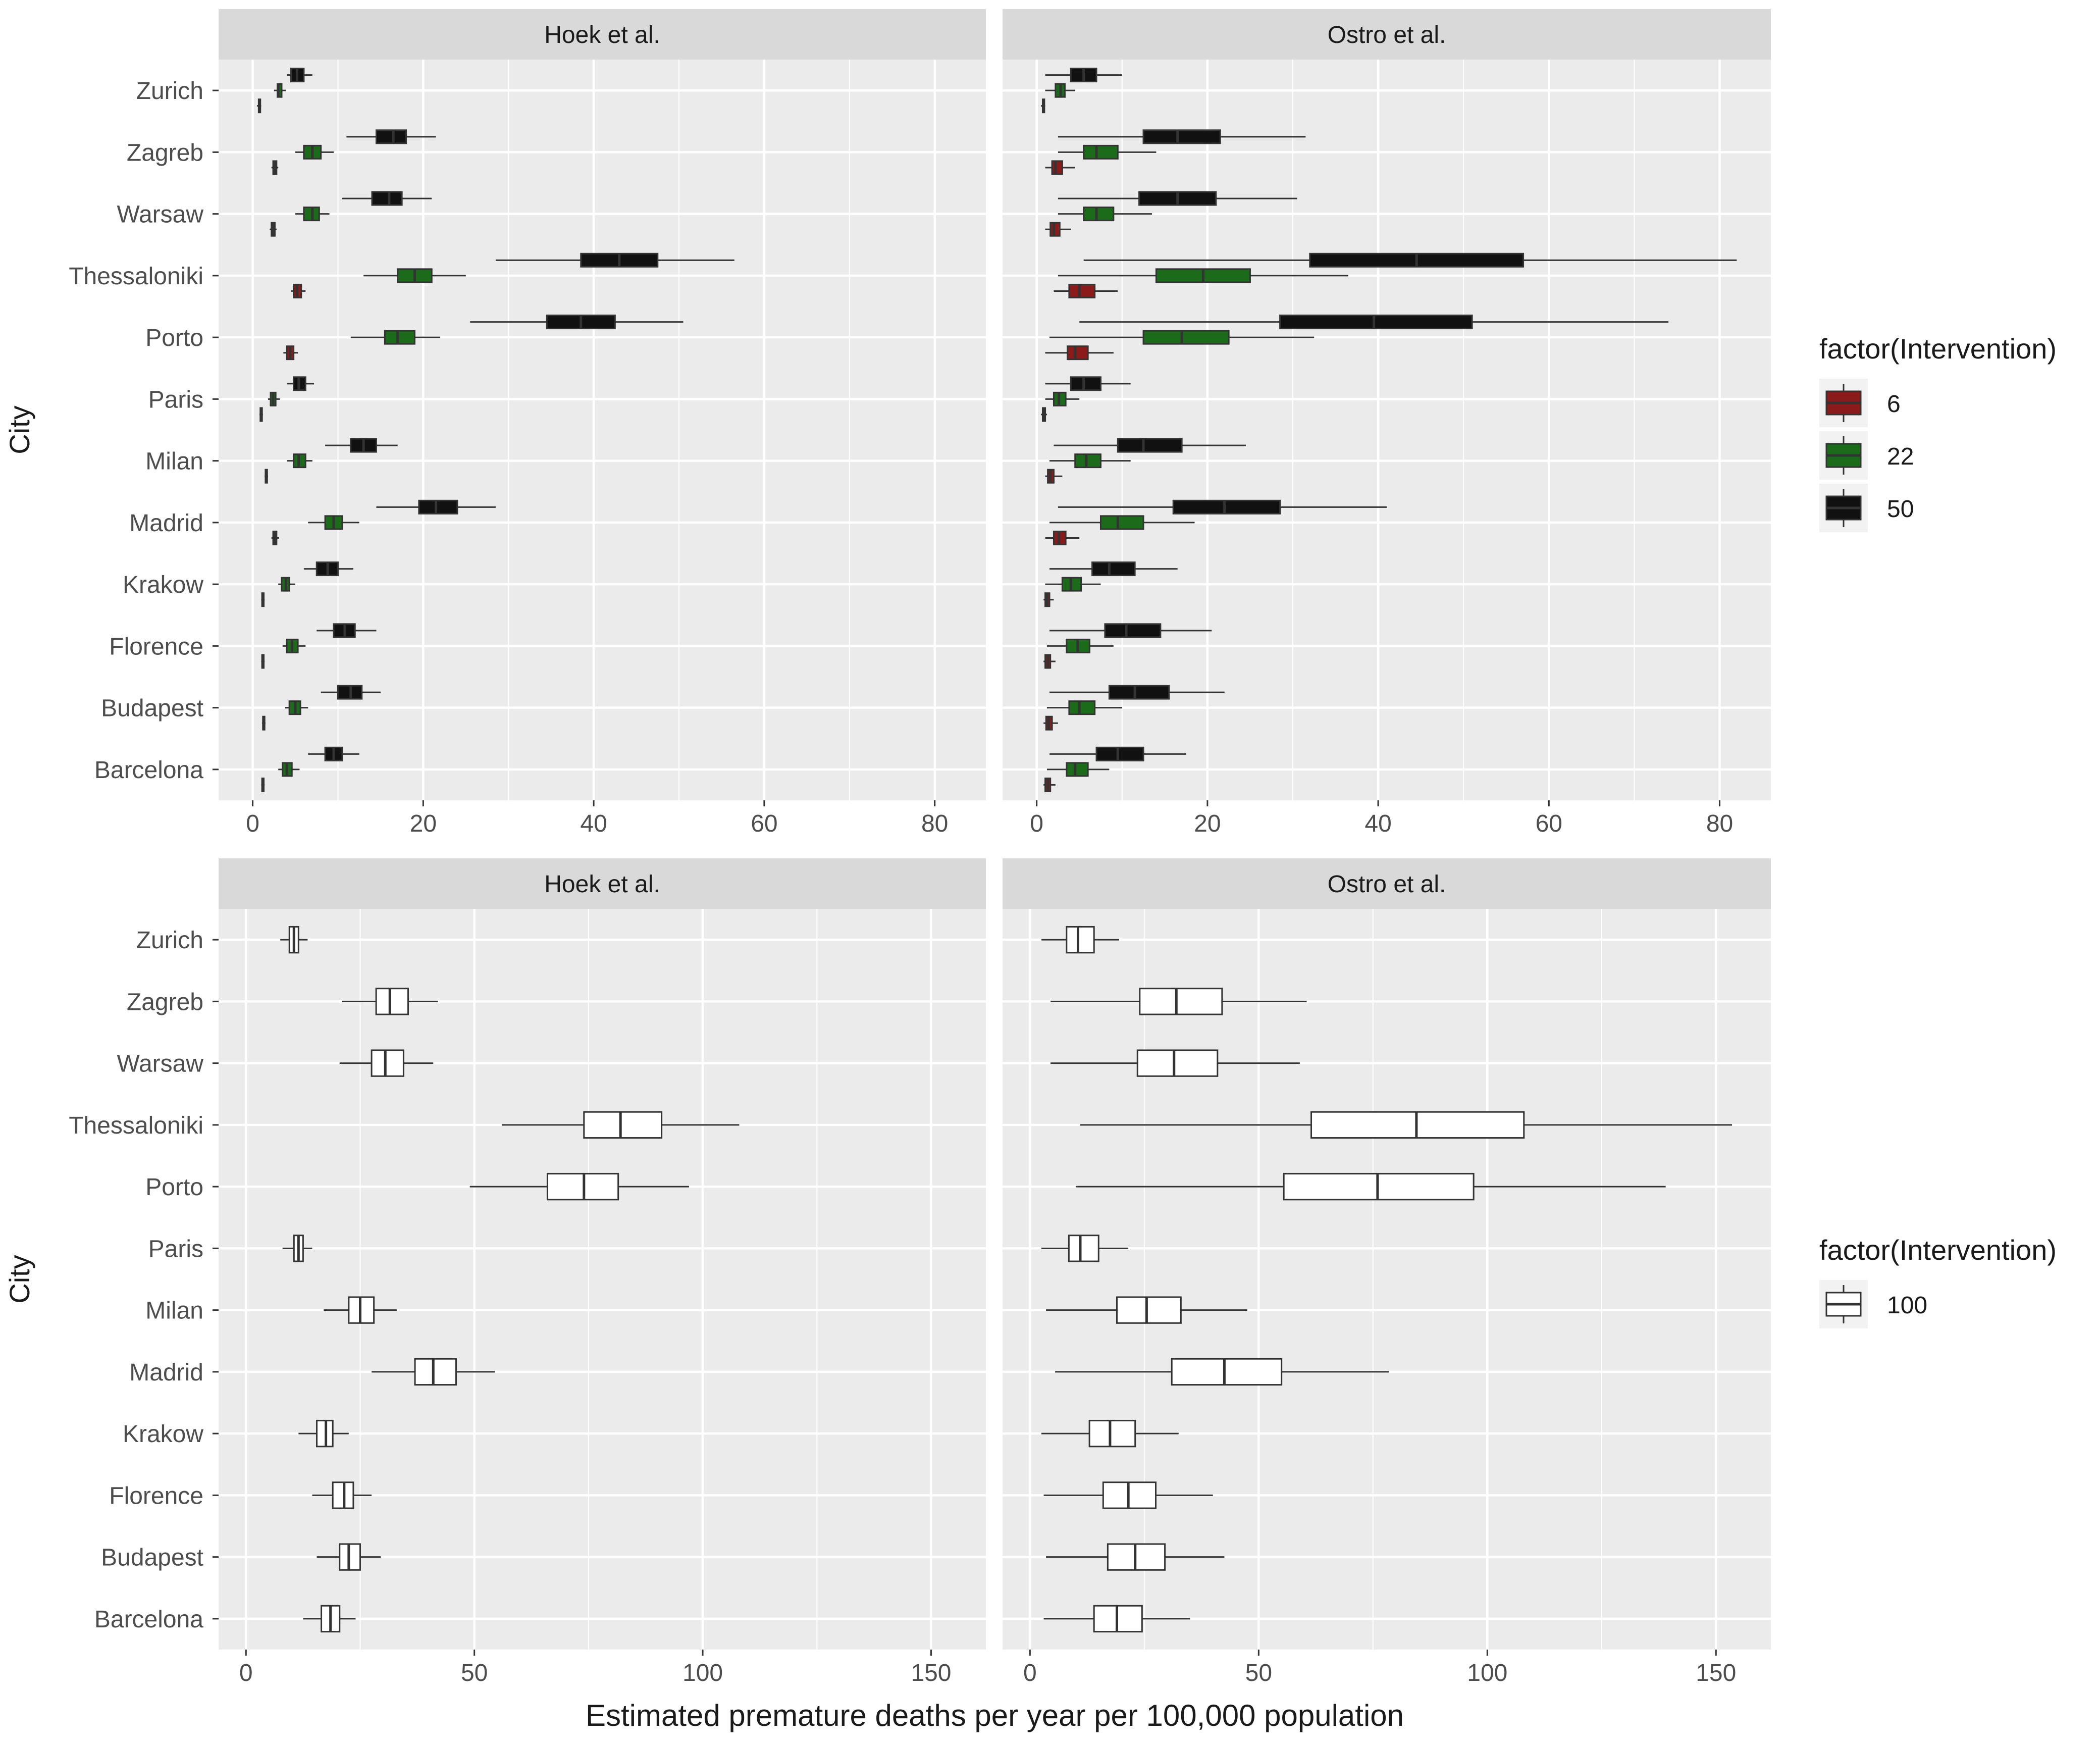  Describe the element at coordinates (20, 430) in the screenshot. I see `y-axis-title: City` at that location.